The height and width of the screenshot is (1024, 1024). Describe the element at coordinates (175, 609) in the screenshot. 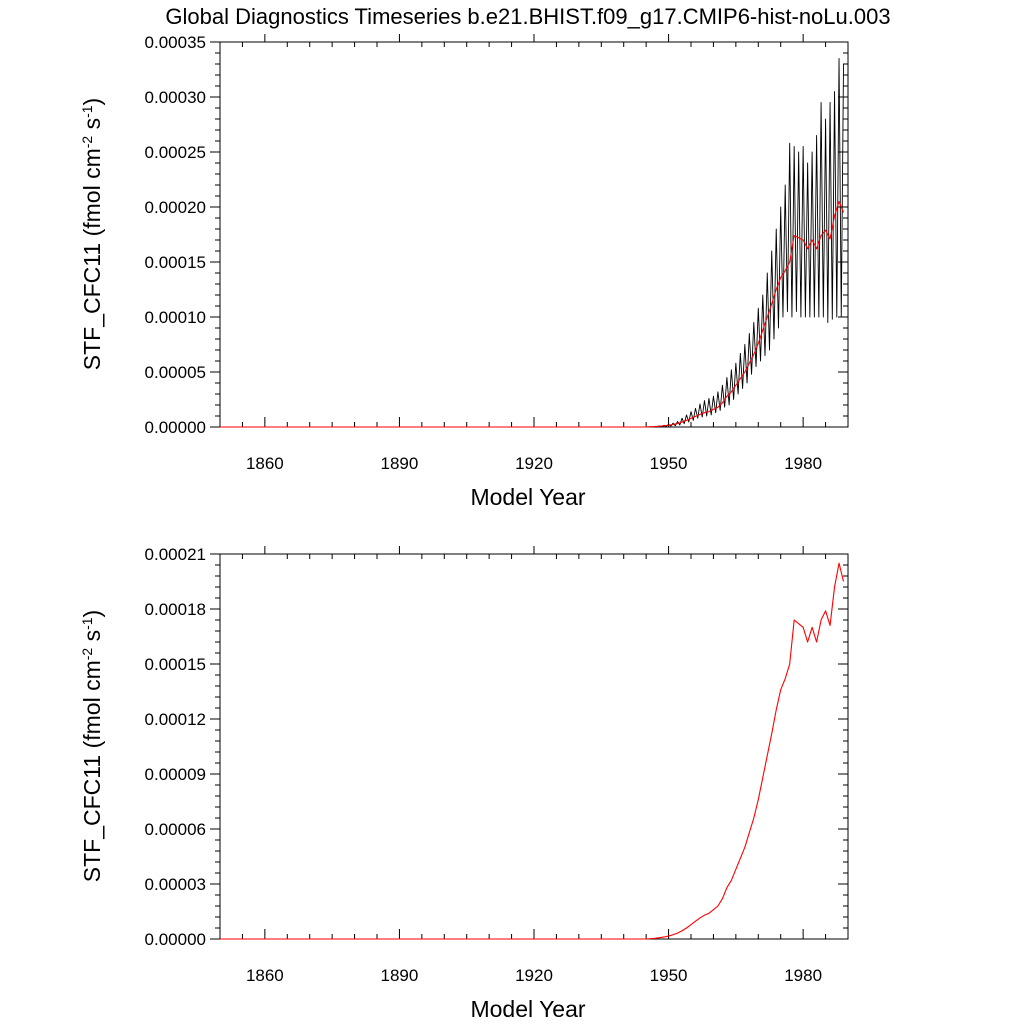

I see `y-tick-label: 0.00018` at that location.